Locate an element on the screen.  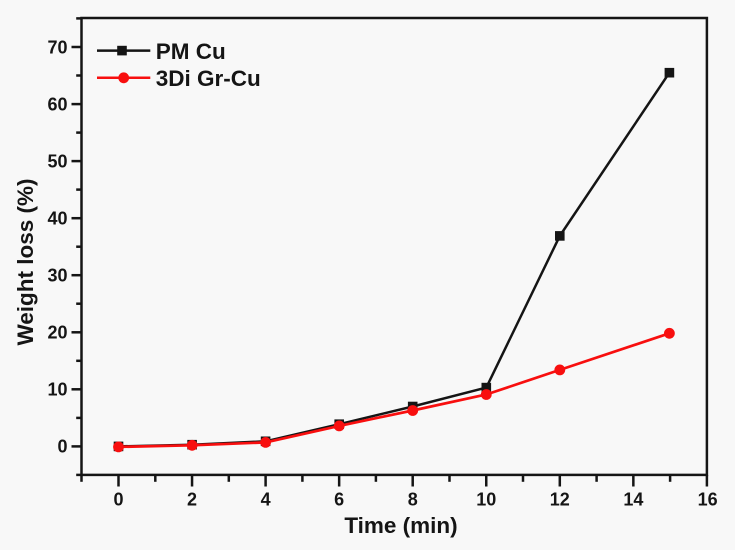
svg-text: 8 is located at coordinates (413, 500).